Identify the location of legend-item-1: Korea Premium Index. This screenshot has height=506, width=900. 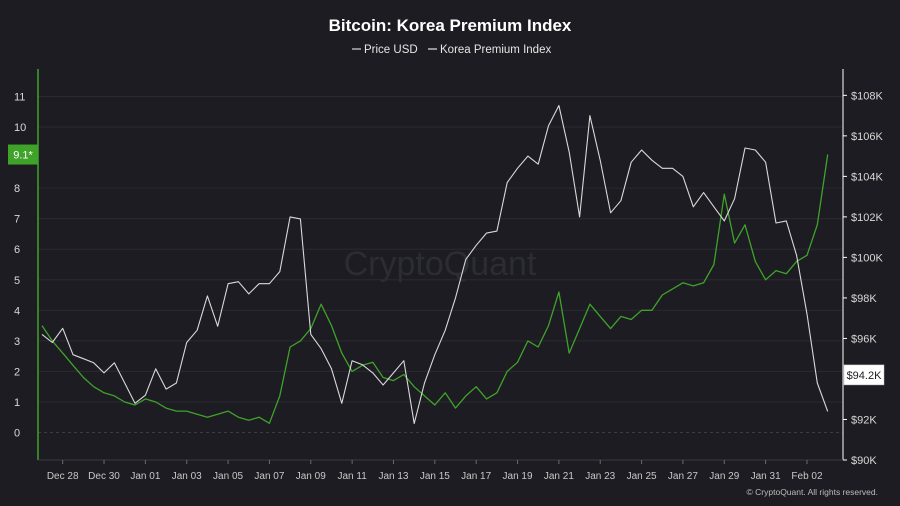
(495, 50).